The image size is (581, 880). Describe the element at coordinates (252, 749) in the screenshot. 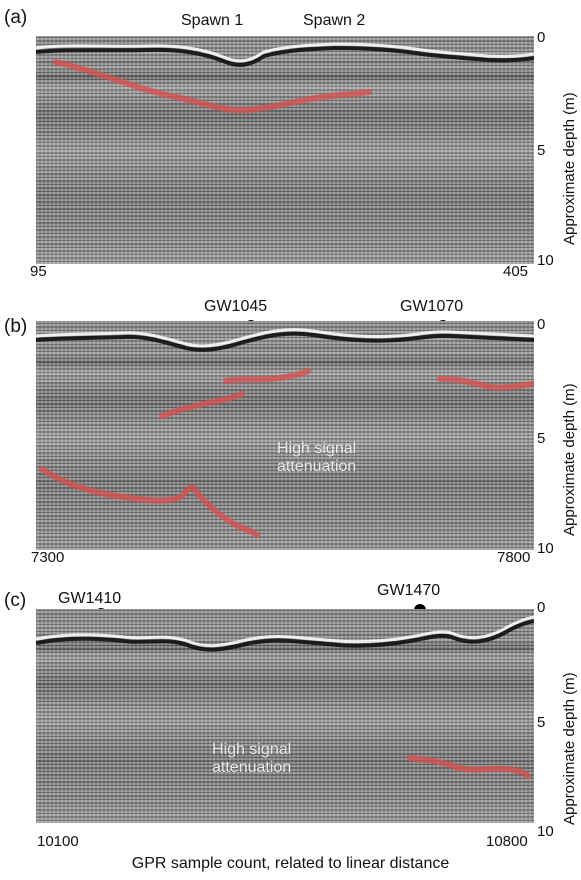

I see `panel-c-attenuation-line-1: High signal` at that location.